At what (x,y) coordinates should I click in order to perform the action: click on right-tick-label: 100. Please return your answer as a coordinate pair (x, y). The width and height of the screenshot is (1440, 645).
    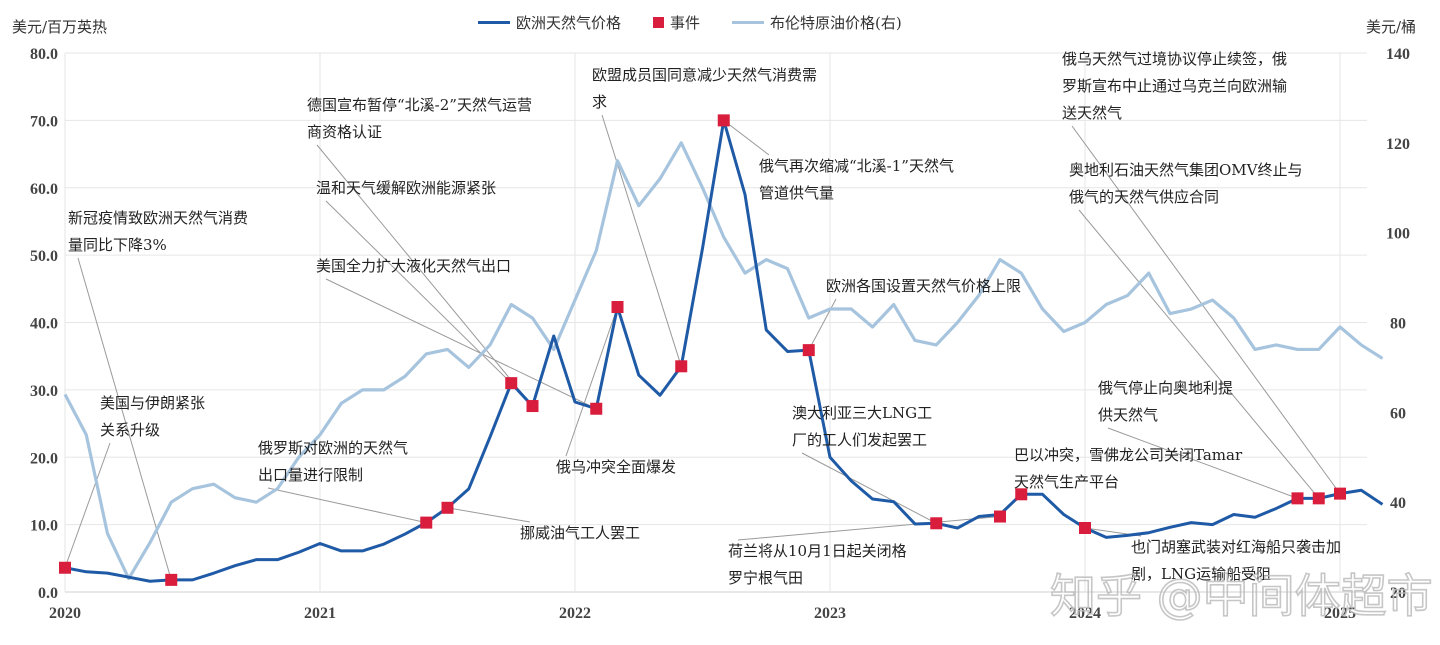
    Looking at the image, I should click on (1398, 234).